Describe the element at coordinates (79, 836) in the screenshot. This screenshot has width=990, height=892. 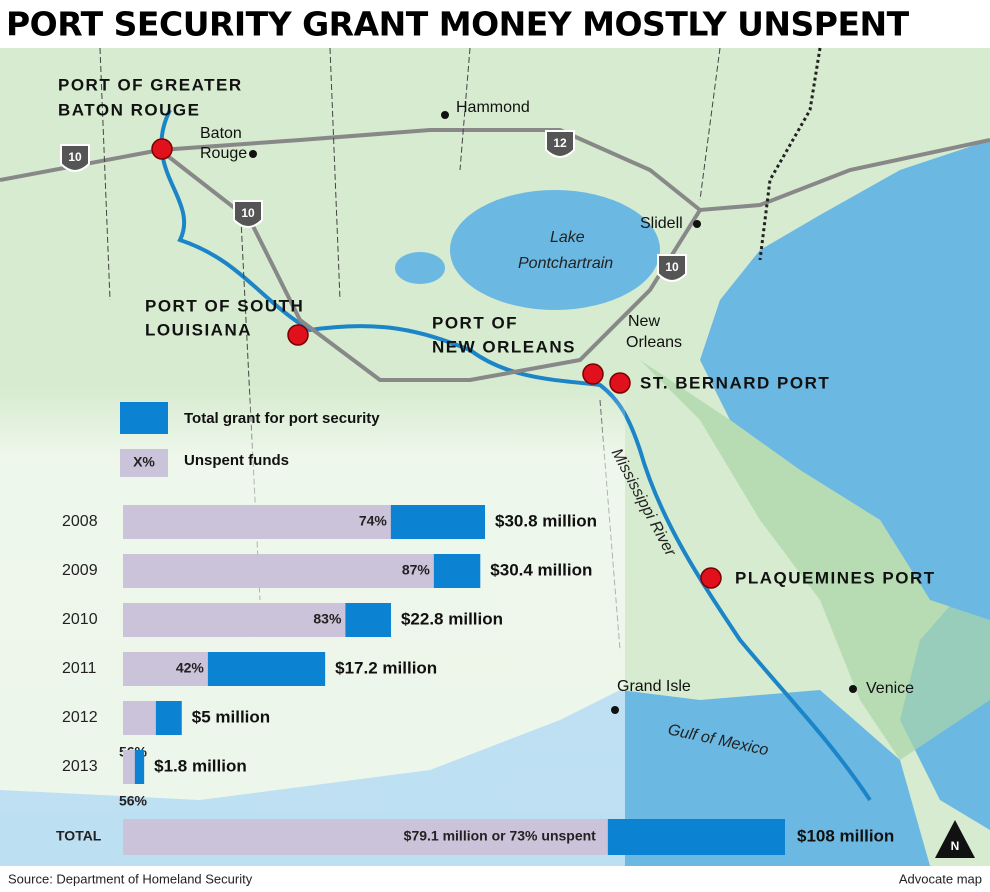
I see `total-label: TOTAL` at that location.